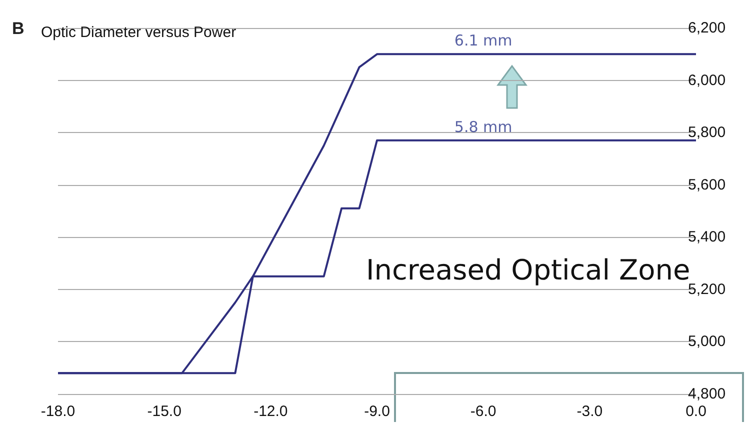 Image resolution: width=754 pixels, height=430 pixels. Describe the element at coordinates (483, 41) in the screenshot. I see `annotation: 6.1 mm` at that location.